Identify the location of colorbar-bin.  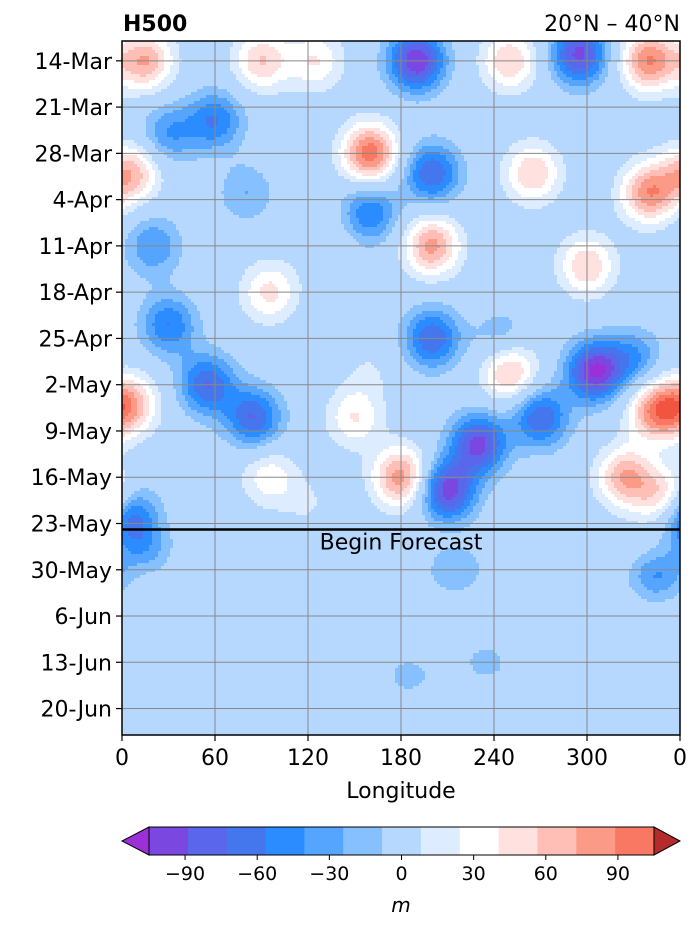
(557, 841).